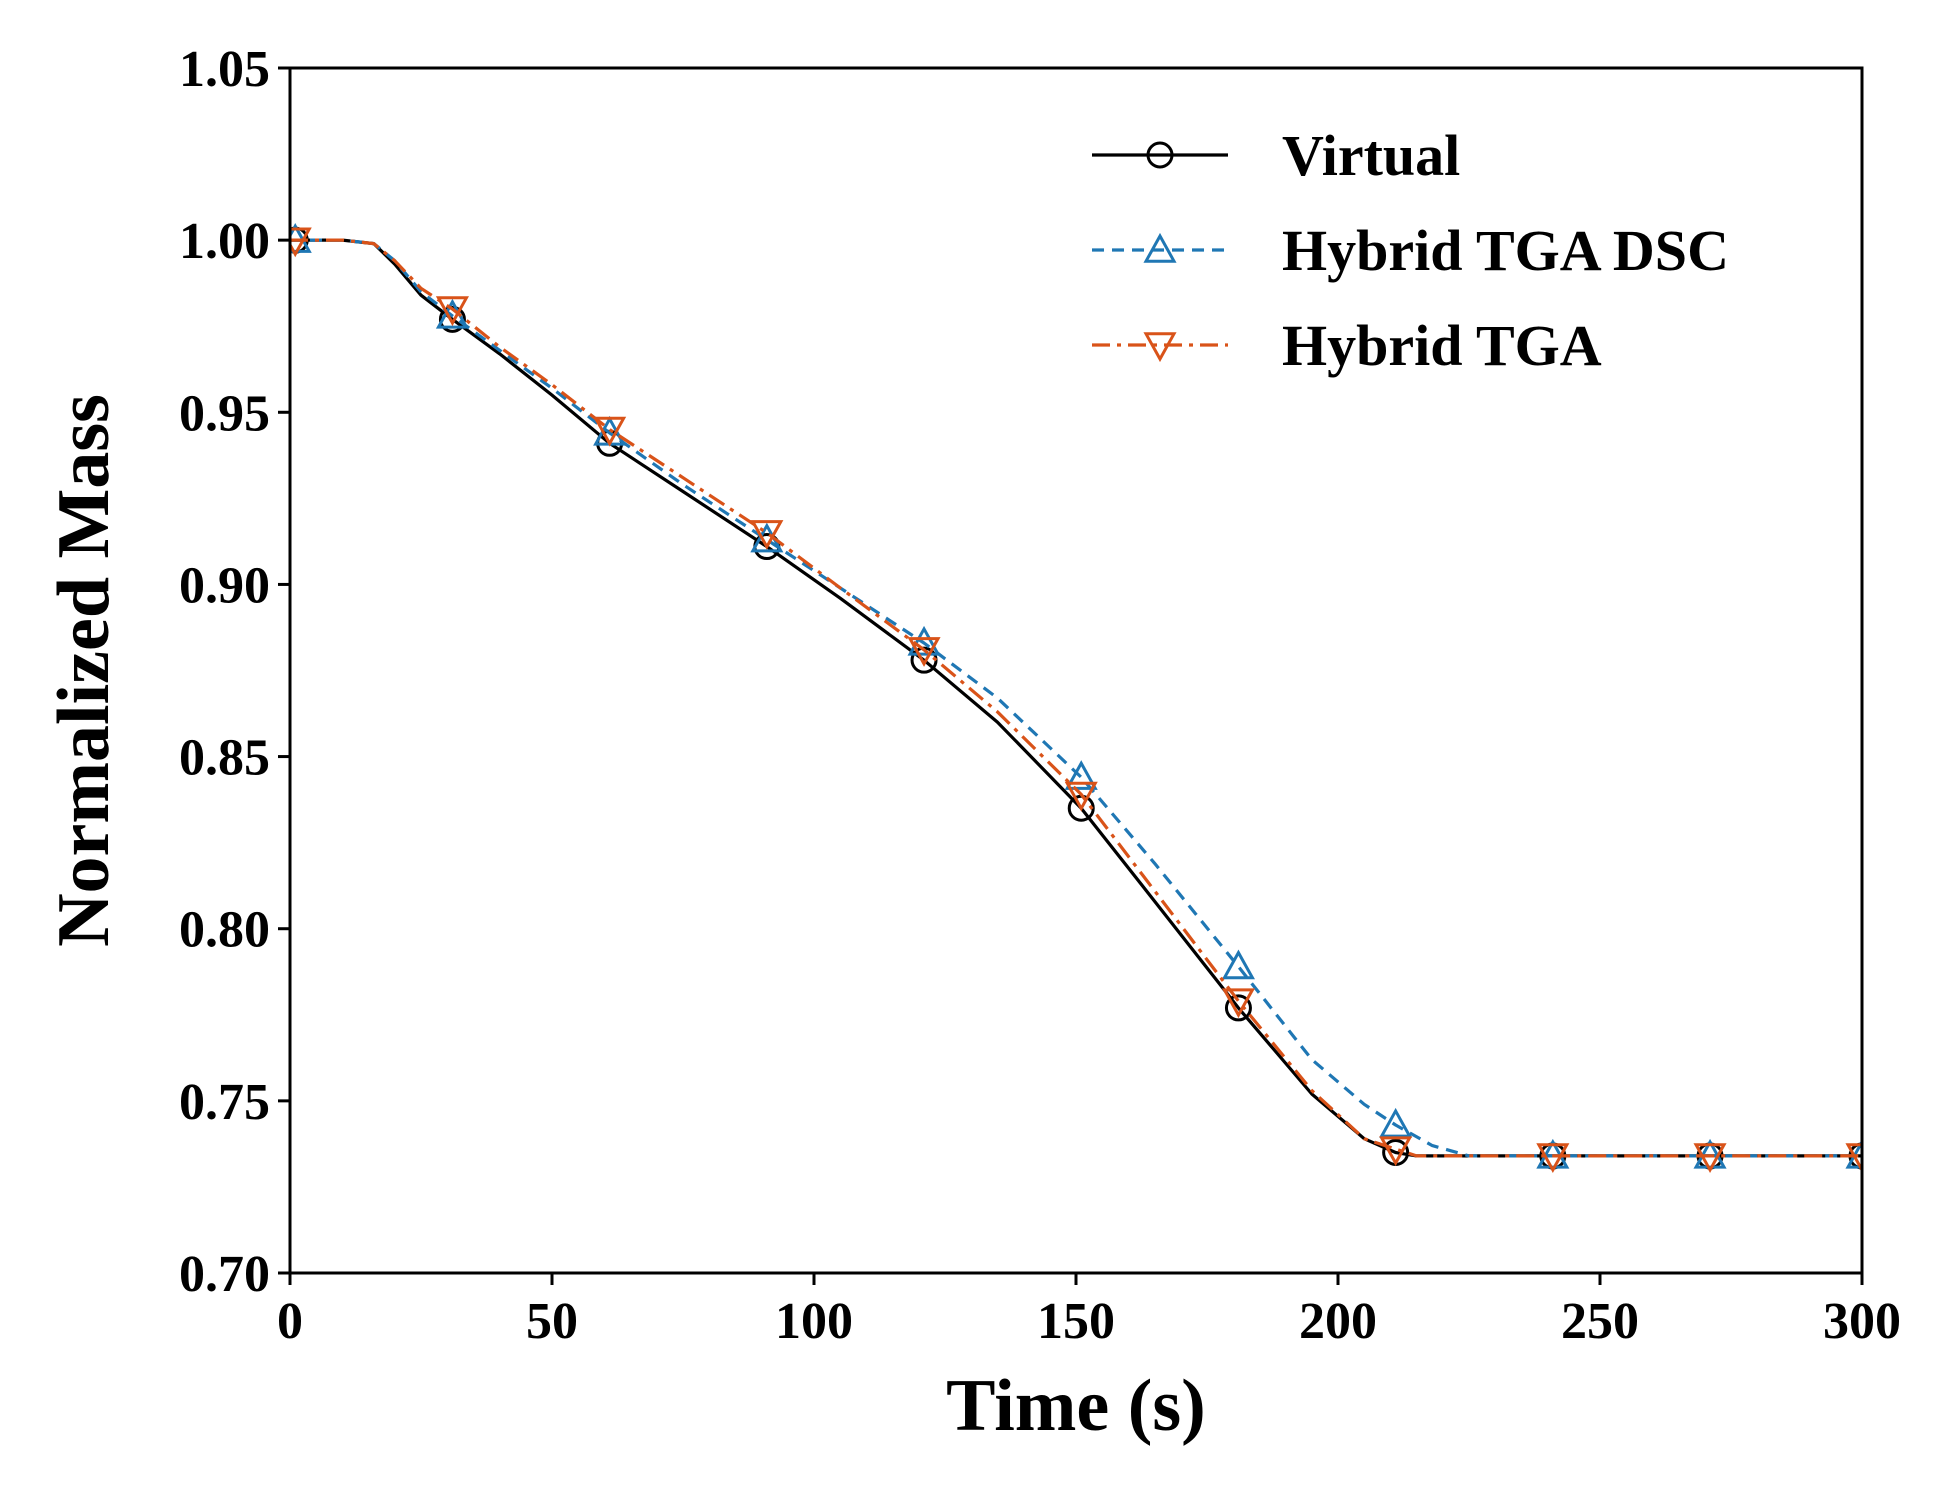 This screenshot has height=1500, width=1950. I want to click on x-tick-label: 200, so click(1338, 1321).